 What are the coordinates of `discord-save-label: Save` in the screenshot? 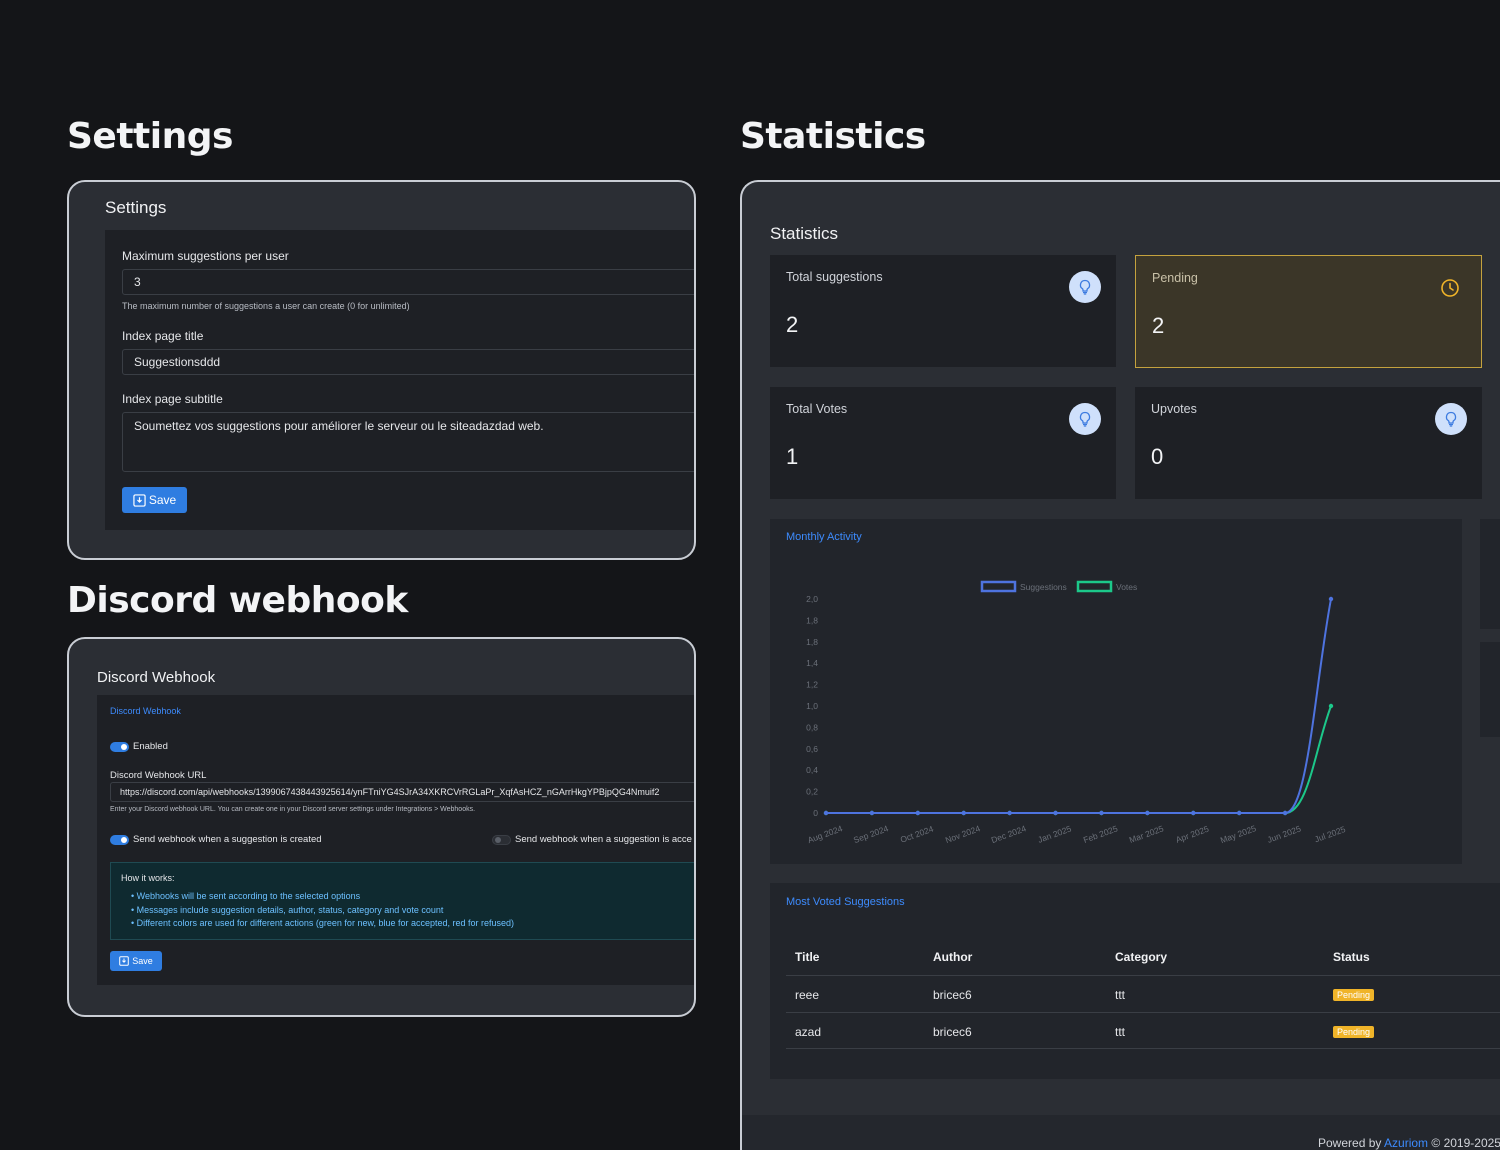 It's located at (142, 961).